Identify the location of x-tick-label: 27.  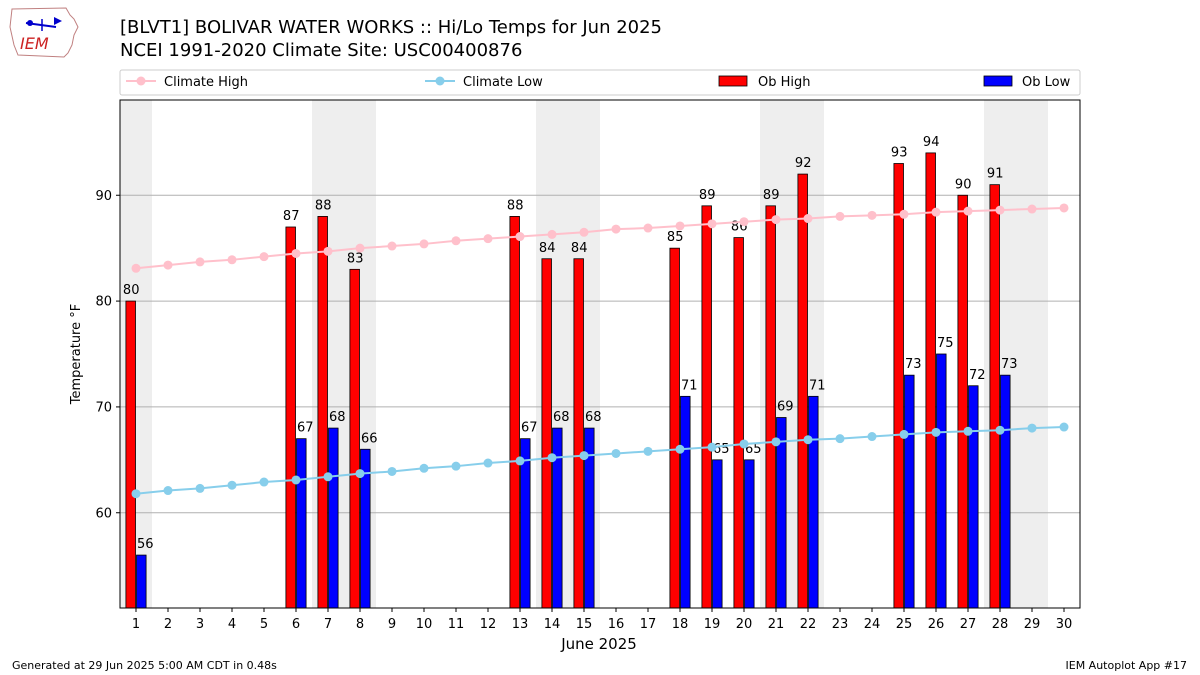
(968, 624).